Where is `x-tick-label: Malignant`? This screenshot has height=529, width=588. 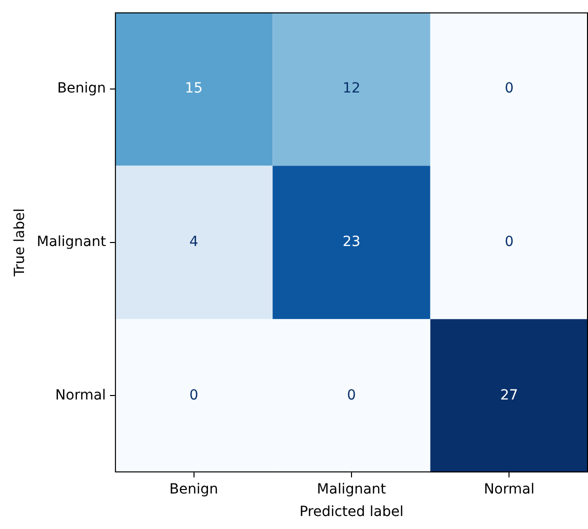 x-tick-label: Malignant is located at coordinates (351, 489).